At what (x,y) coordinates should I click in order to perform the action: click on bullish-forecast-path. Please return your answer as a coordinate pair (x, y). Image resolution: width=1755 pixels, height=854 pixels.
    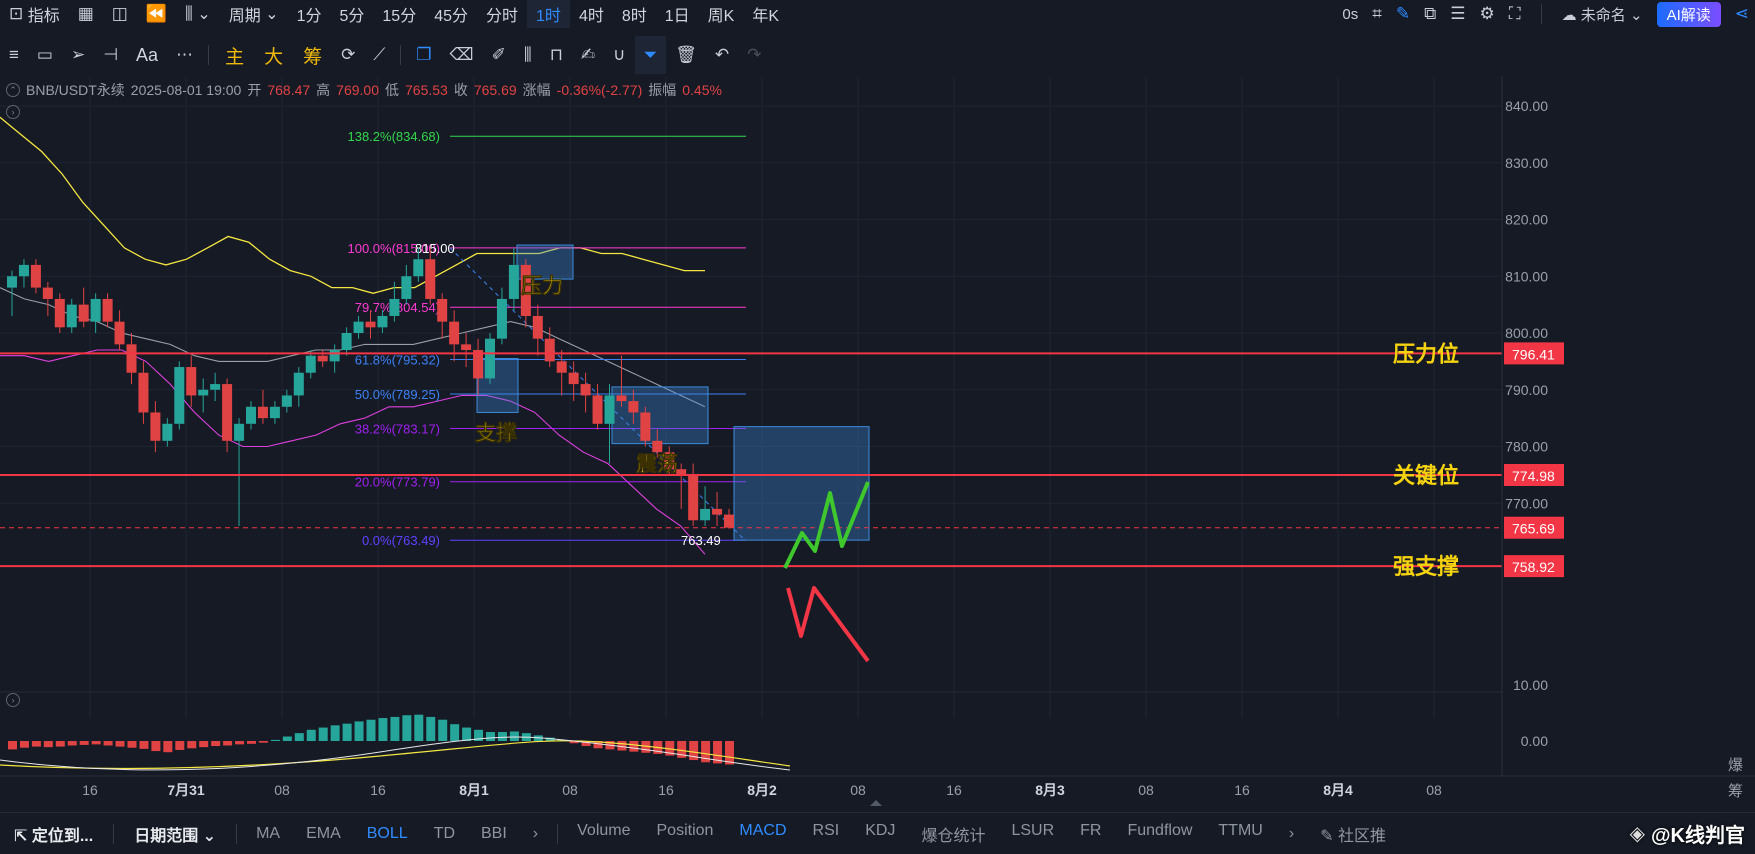
    Looking at the image, I should click on (826, 525).